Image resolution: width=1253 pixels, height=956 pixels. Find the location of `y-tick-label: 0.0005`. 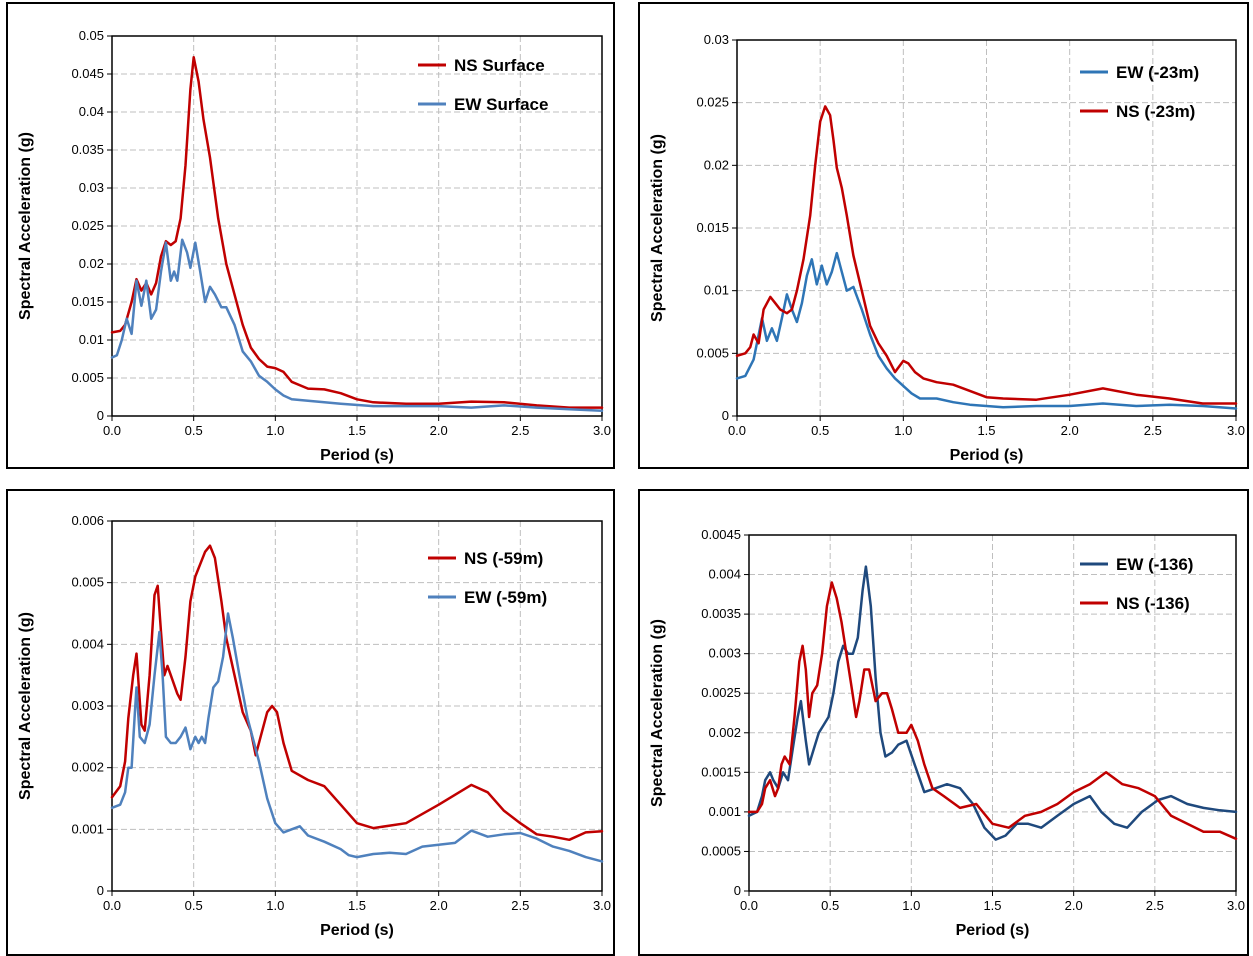

y-tick-label: 0.0005 is located at coordinates (721, 850).